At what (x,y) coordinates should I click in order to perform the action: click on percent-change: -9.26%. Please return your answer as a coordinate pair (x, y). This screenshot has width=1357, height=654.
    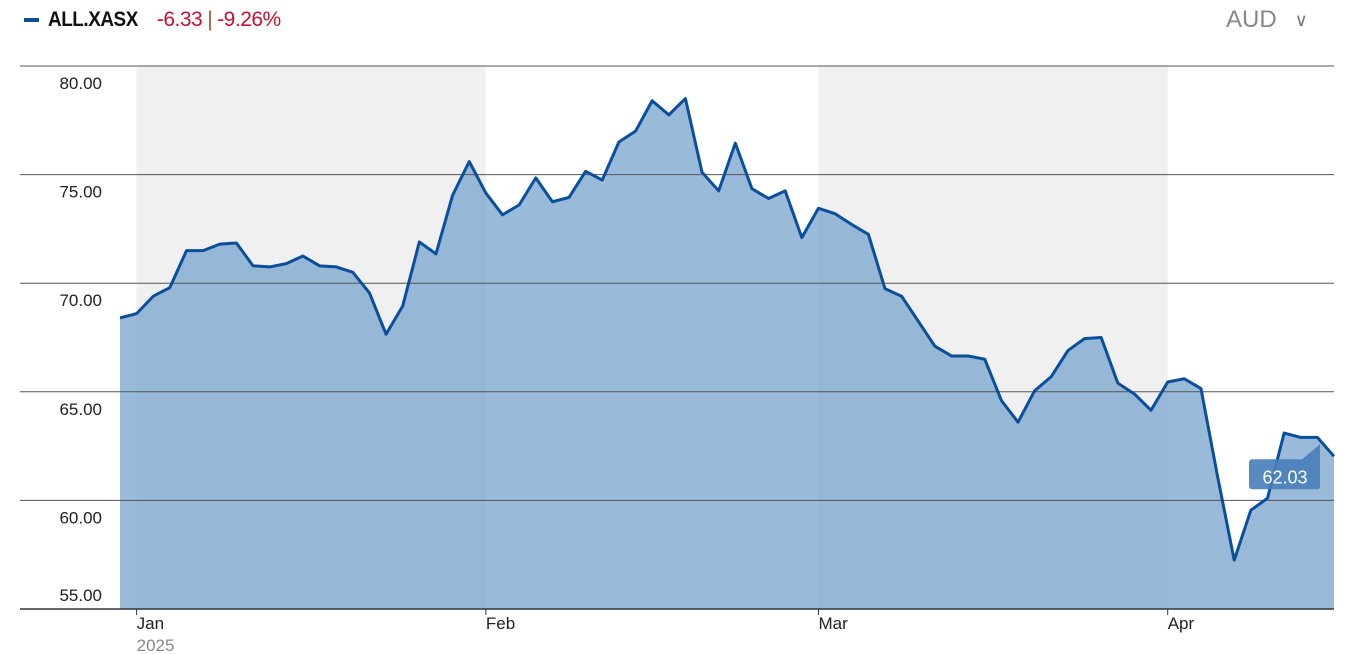
    Looking at the image, I should click on (249, 19).